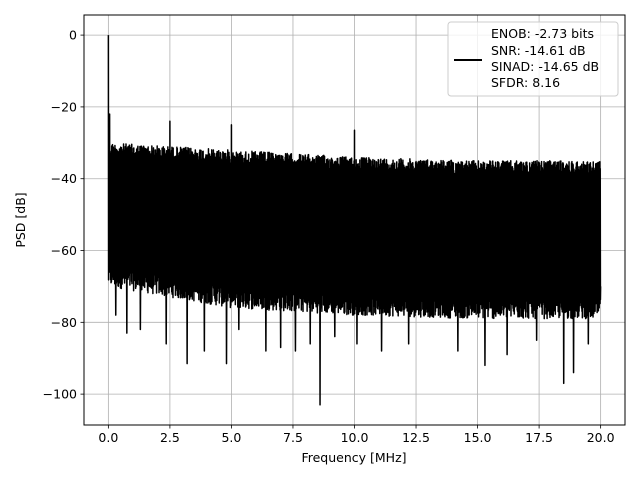 This screenshot has width=640, height=485. Describe the element at coordinates (20, 219) in the screenshot. I see `y-axis-label: PSD [dB]` at that location.